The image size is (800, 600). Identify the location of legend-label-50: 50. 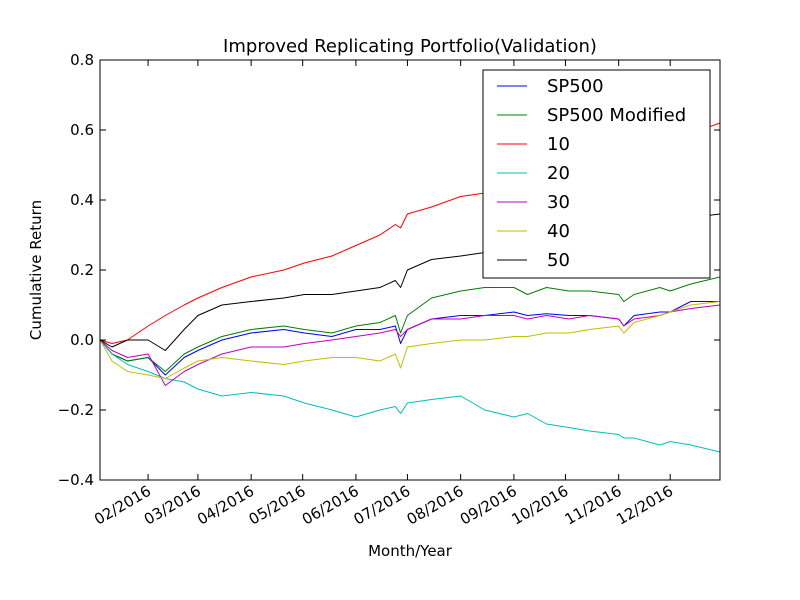
(558, 260).